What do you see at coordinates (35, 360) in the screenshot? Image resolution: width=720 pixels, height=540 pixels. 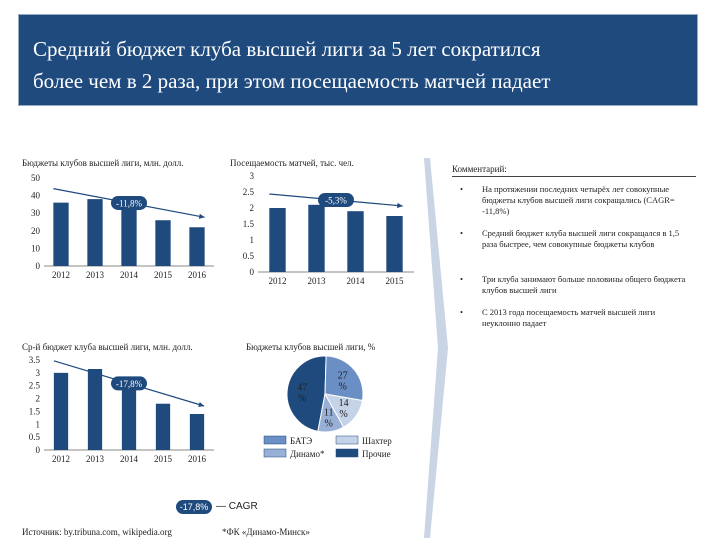 I see `y-tick-label: 3.5` at bounding box center [35, 360].